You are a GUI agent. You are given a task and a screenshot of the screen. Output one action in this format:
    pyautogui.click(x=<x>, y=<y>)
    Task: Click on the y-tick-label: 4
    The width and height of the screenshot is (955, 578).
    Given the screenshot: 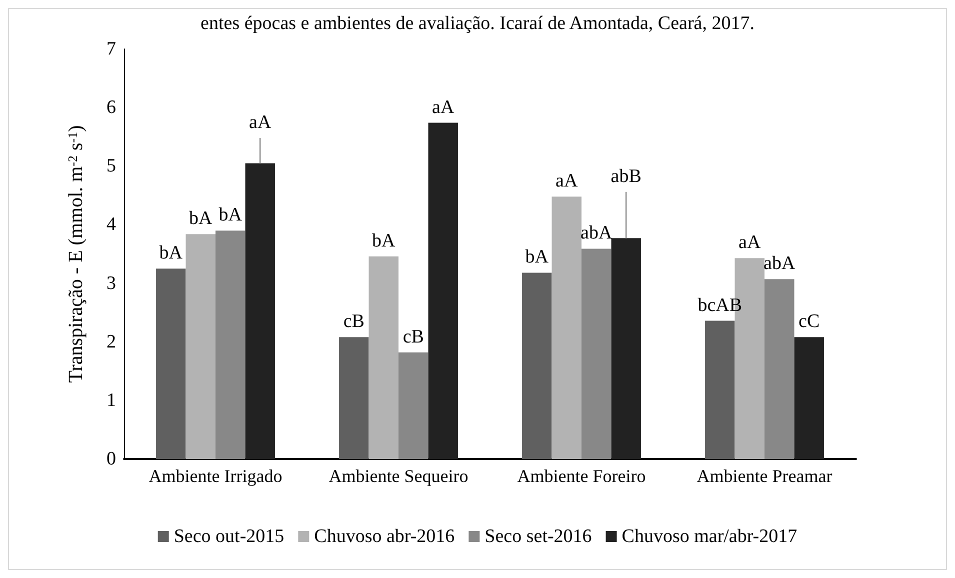 What is the action you would take?
    pyautogui.click(x=111, y=225)
    